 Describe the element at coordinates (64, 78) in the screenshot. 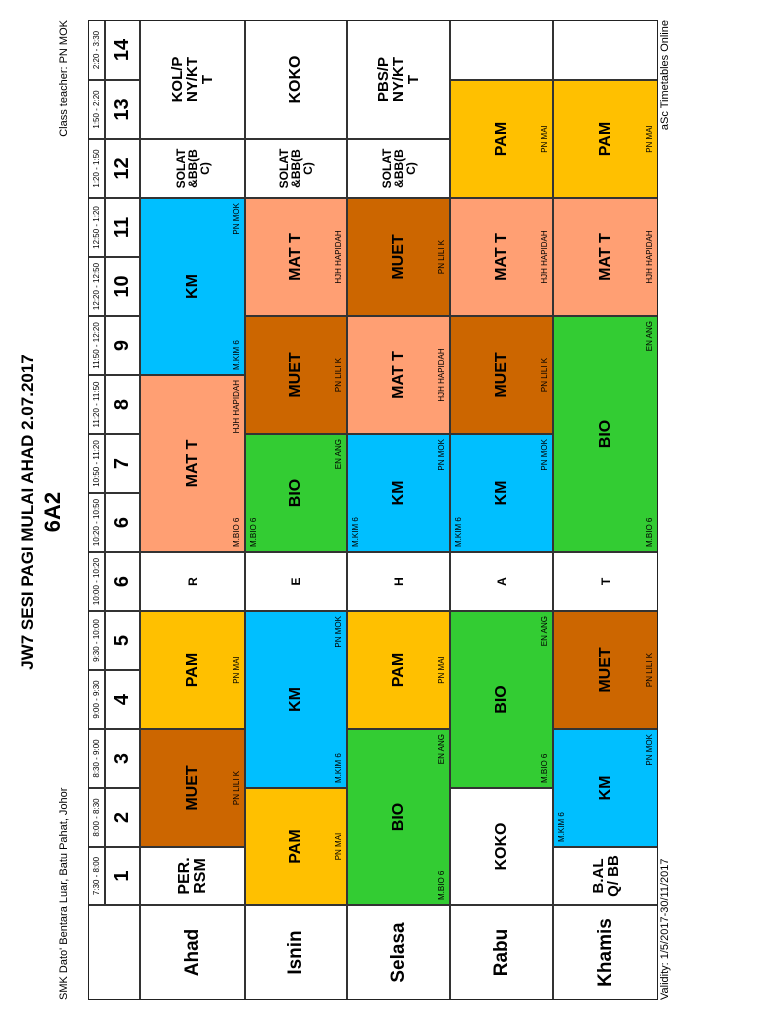

I see `class-teacher: Class teacher: PN MOK` at that location.